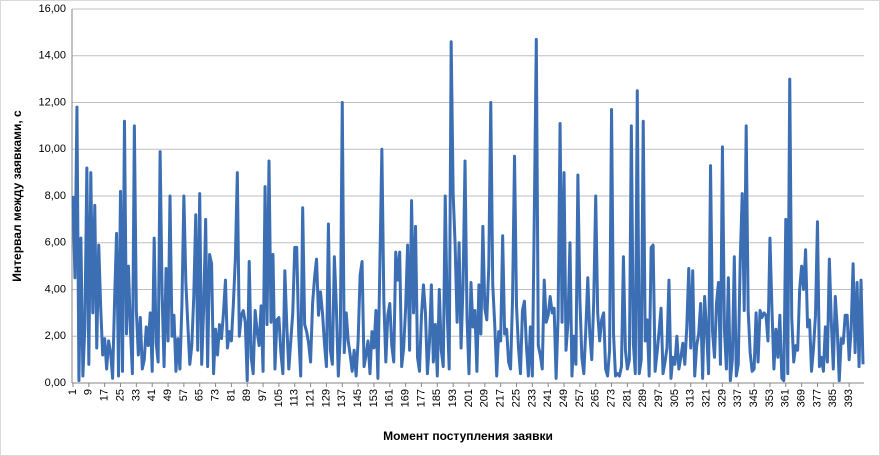 The width and height of the screenshot is (880, 456). What do you see at coordinates (485, 398) in the screenshot?
I see `x-tick-label: 209` at bounding box center [485, 398].